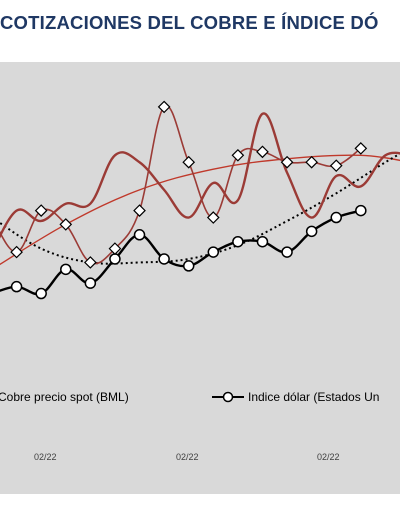  Describe the element at coordinates (228, 397) in the screenshot. I see `legend-marker-dollar` at that location.